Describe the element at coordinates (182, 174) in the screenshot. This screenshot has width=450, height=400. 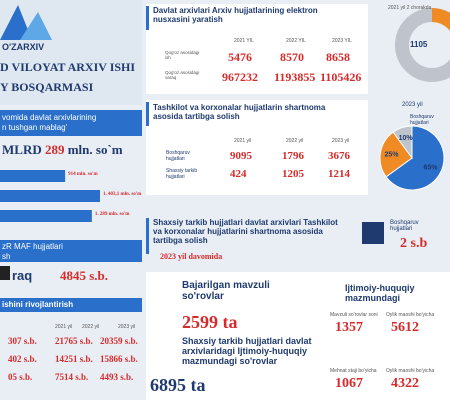
I see `row-label: Shaxsiy tarkib hujjatlari` at that location.